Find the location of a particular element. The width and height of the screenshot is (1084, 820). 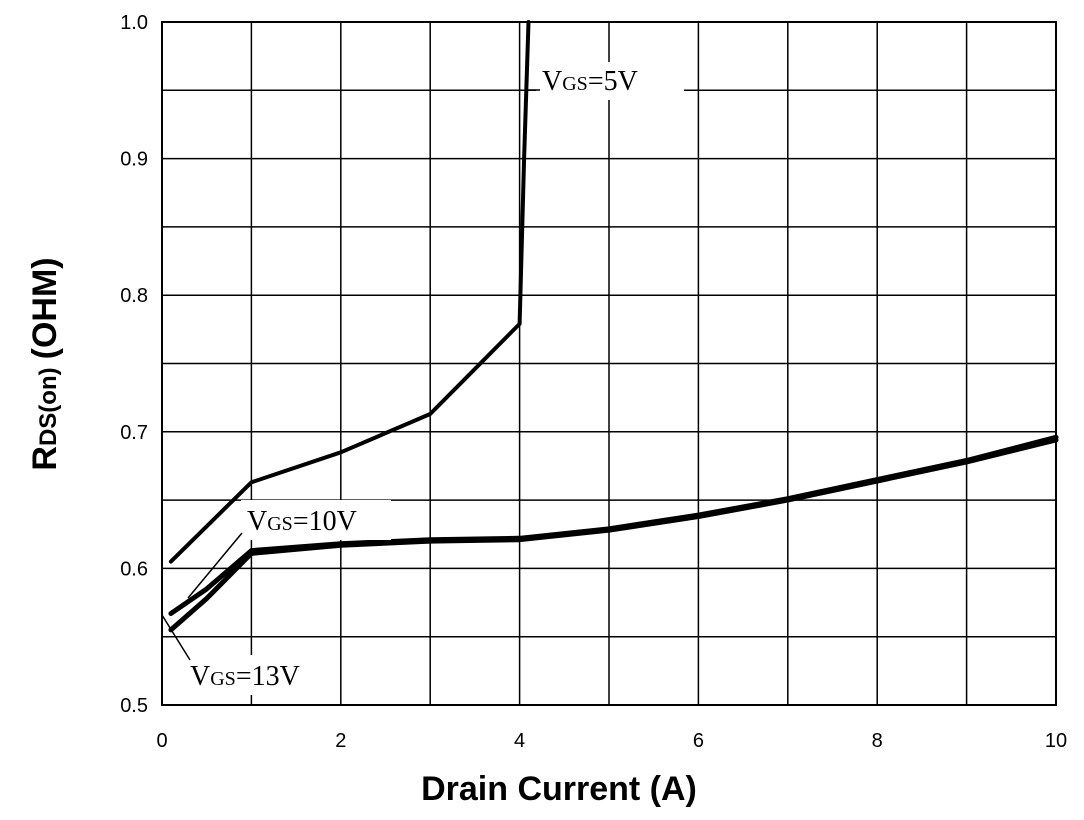

series-label-vgs-10v: VGS=10V is located at coordinates (302, 521).